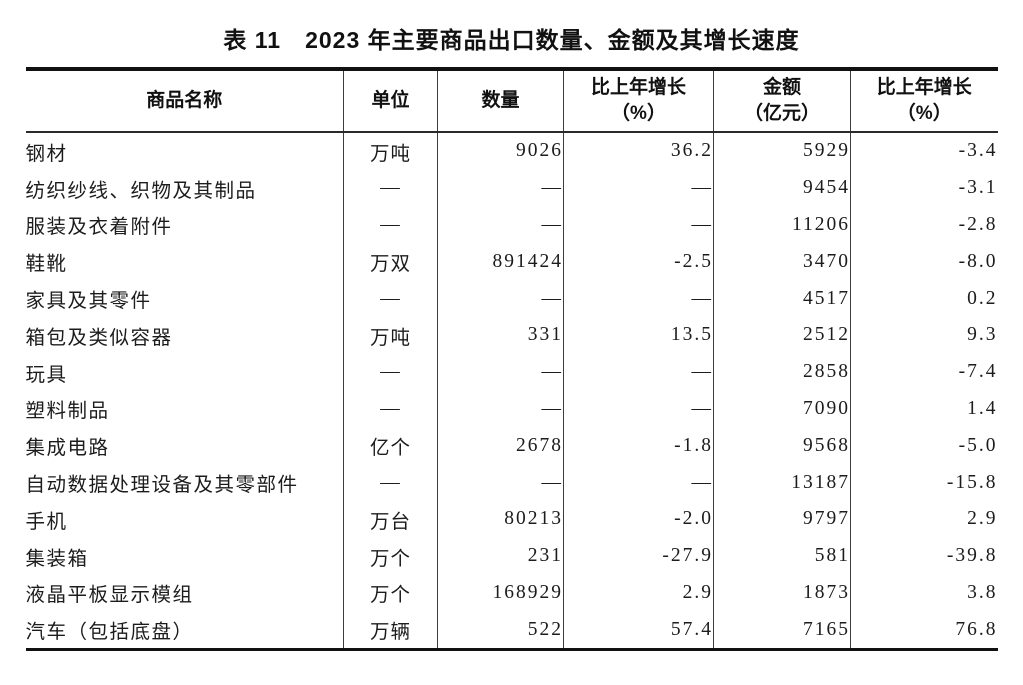 Image resolution: width=1023 pixels, height=685 pixels. Describe the element at coordinates (782, 262) in the screenshot. I see `cell-amount: 3470` at that location.